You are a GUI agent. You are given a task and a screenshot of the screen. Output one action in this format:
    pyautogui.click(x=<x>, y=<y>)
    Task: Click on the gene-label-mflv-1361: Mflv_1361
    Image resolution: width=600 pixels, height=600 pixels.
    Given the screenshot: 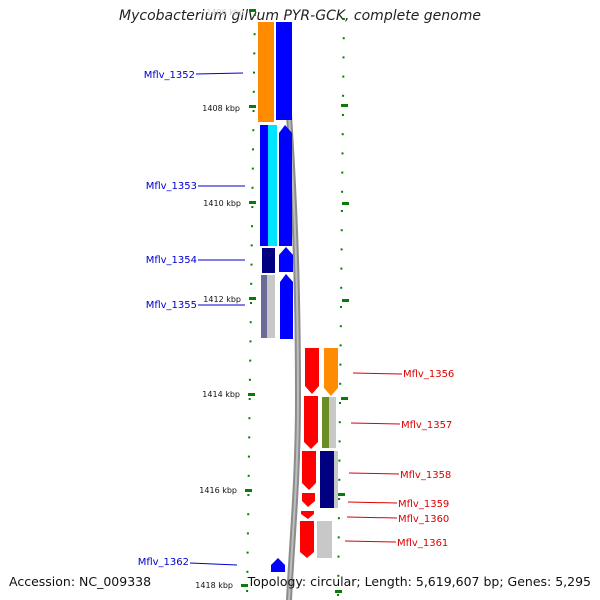 What is the action you would take?
    pyautogui.click(x=396, y=543)
    